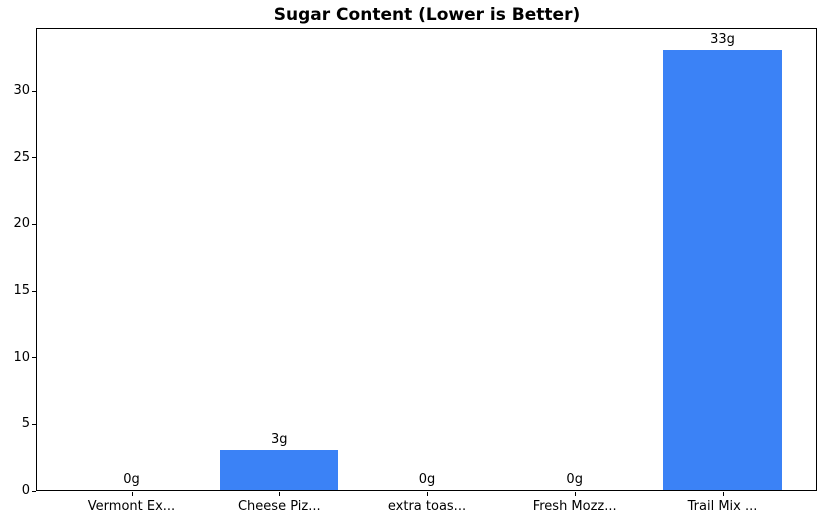 This screenshot has width=822, height=528. Describe the element at coordinates (25, 424) in the screenshot. I see `y-tick-label: 5` at that location.